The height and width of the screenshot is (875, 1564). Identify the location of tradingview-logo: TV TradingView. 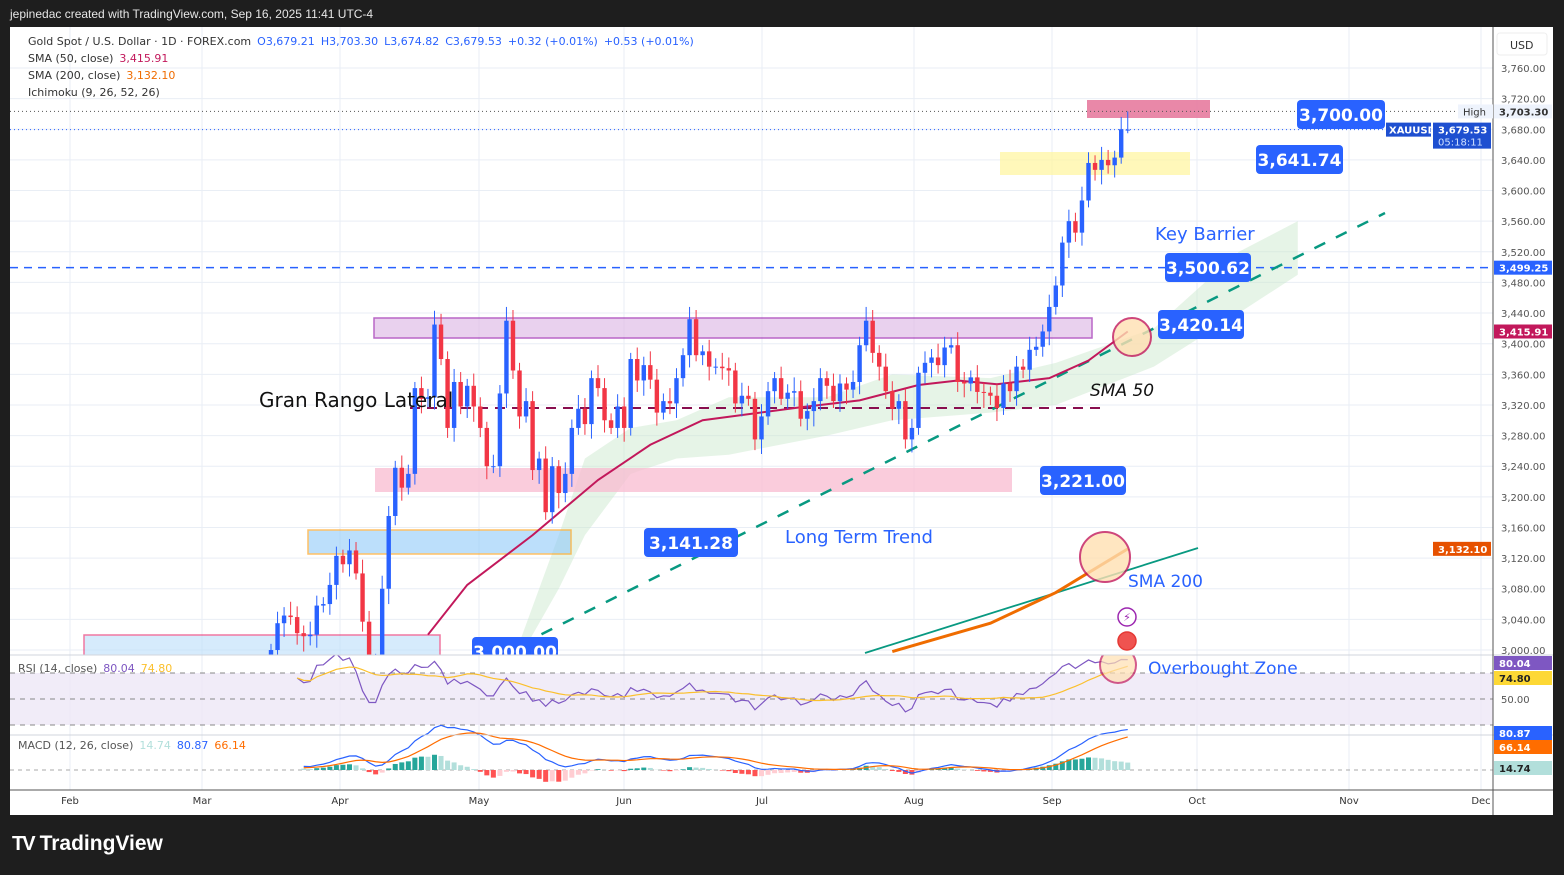
(87, 844).